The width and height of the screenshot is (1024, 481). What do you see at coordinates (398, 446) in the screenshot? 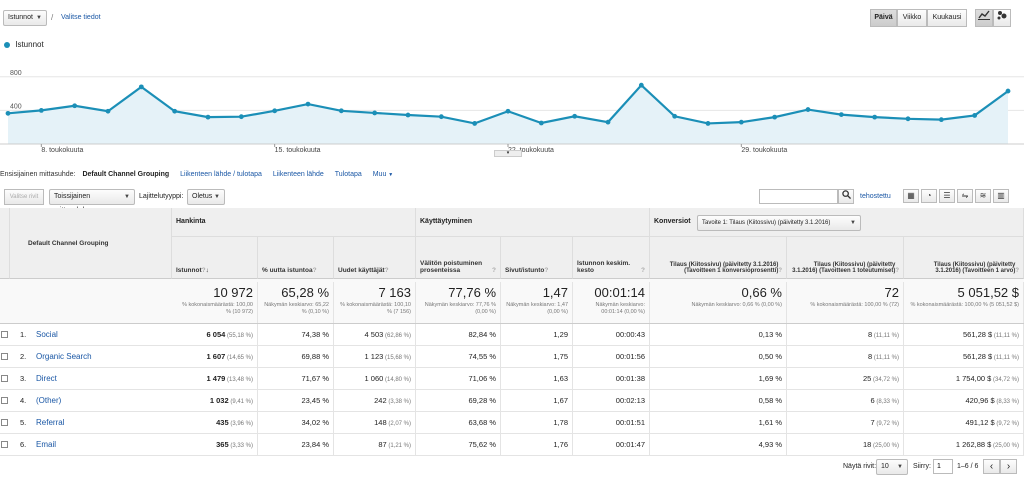
I see `cell-percent: (1,21 %)` at bounding box center [398, 446].